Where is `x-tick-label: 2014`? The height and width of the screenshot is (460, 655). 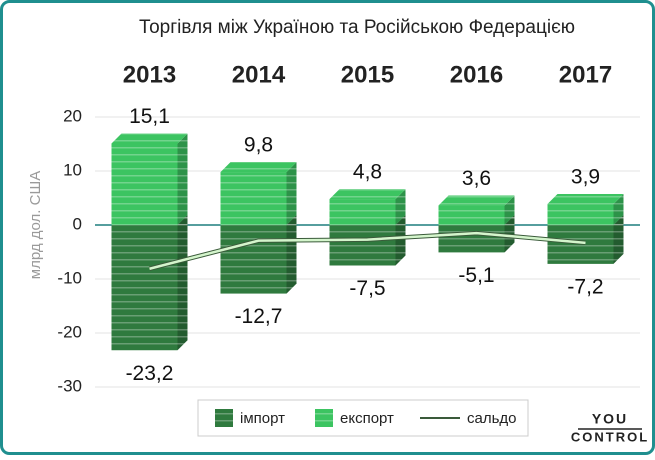 x-tick-label: 2014 is located at coordinates (259, 74).